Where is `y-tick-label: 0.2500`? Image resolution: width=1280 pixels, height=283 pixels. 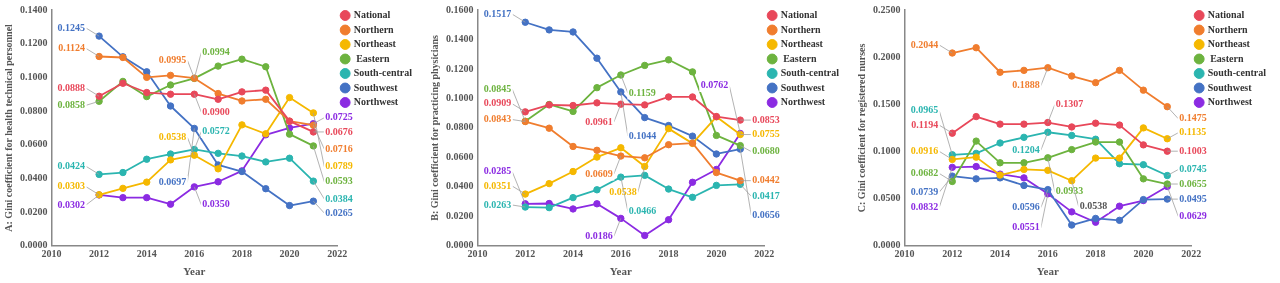 y-tick-label: 0.2500 is located at coordinates (887, 9).